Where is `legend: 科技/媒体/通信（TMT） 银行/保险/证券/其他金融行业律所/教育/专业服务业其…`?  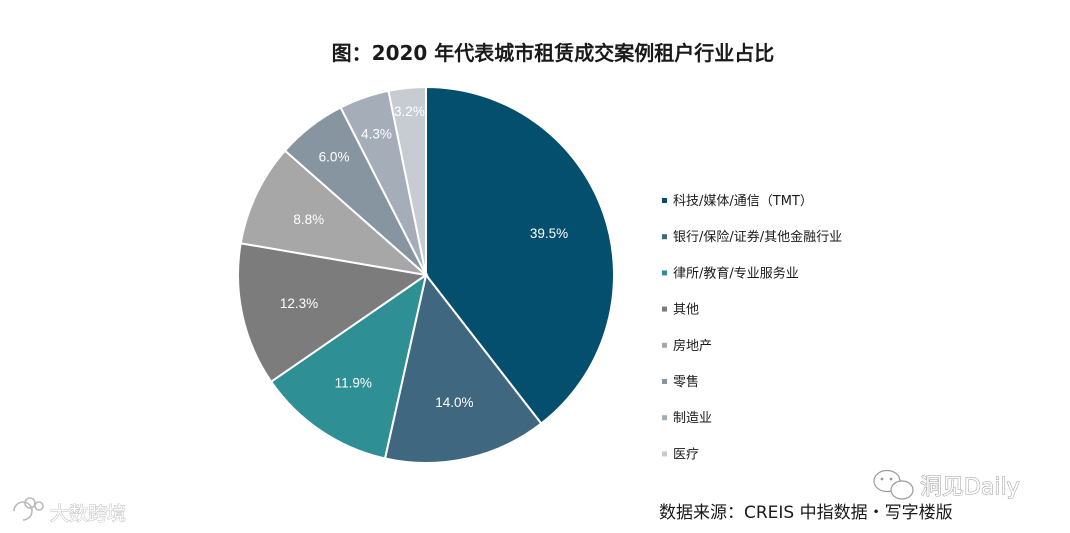 legend: 科技/媒体/通信（TMT） 银行/保险/证券/其他金融行业律所/教育/专业服务业其… is located at coordinates (752, 328).